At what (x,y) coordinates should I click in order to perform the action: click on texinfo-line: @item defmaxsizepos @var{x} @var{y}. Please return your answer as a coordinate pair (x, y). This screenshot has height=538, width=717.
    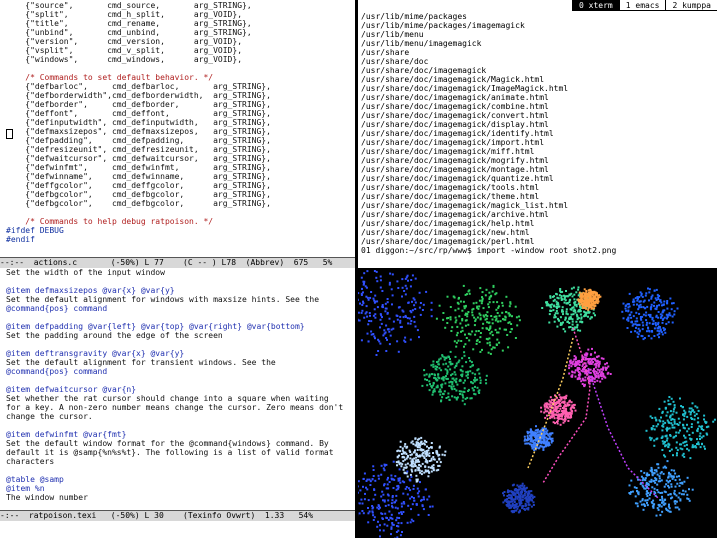
    Looking at the image, I should click on (90, 290).